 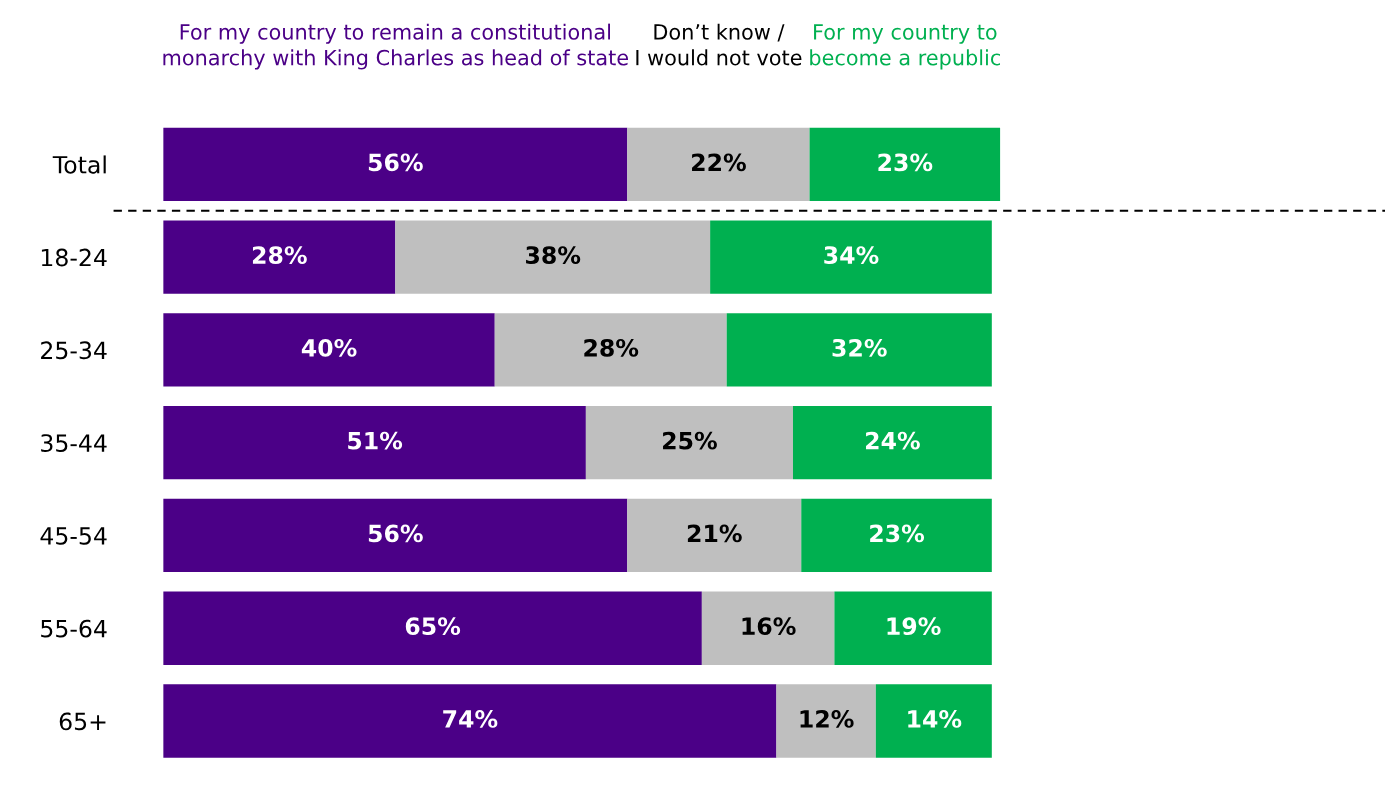 What do you see at coordinates (395, 46) in the screenshot?
I see `text: For my country to remain a constitutional monarchy with King Charles as head of state` at bounding box center [395, 46].